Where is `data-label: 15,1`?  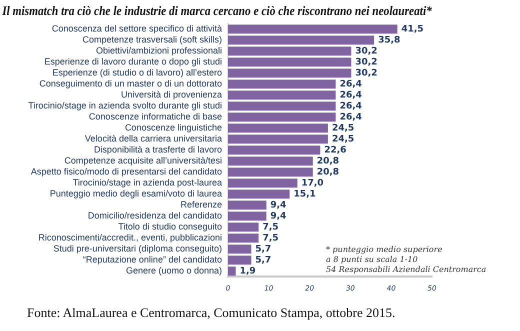 data-label: 15,1 is located at coordinates (305, 194).